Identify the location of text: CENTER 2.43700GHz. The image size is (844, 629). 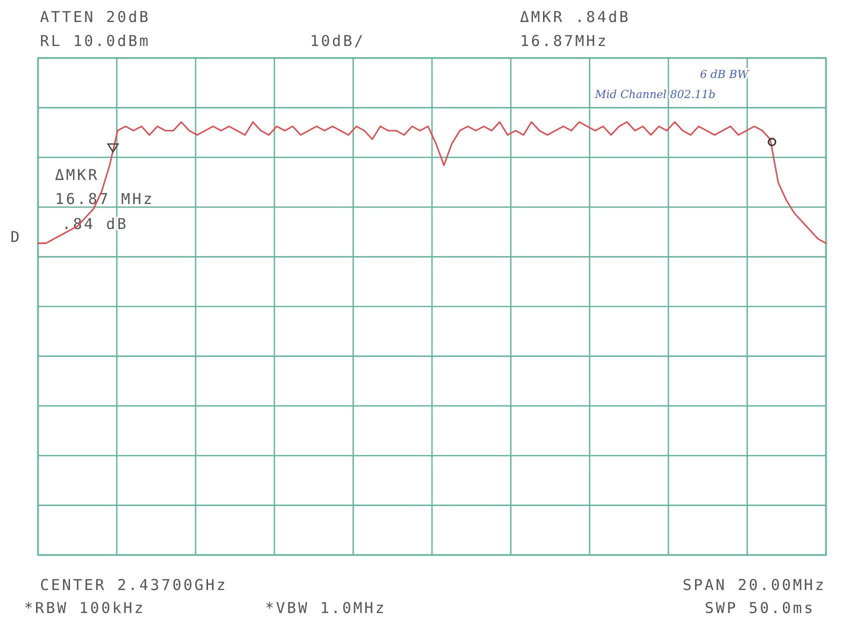
(134, 585).